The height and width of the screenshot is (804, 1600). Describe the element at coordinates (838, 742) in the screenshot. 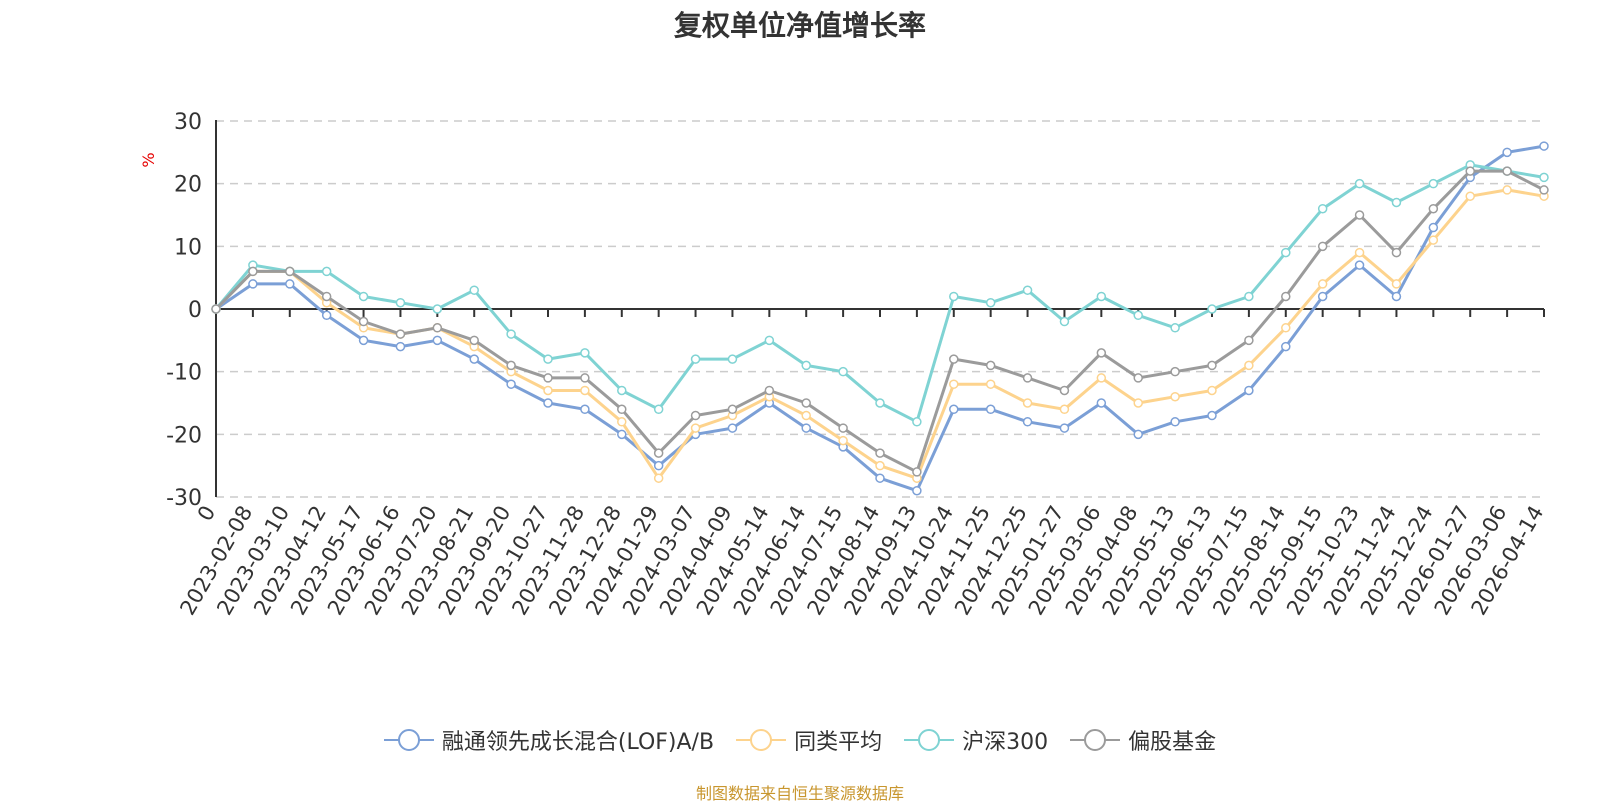

I see `legend-label-peer-average: 同类平均` at that location.